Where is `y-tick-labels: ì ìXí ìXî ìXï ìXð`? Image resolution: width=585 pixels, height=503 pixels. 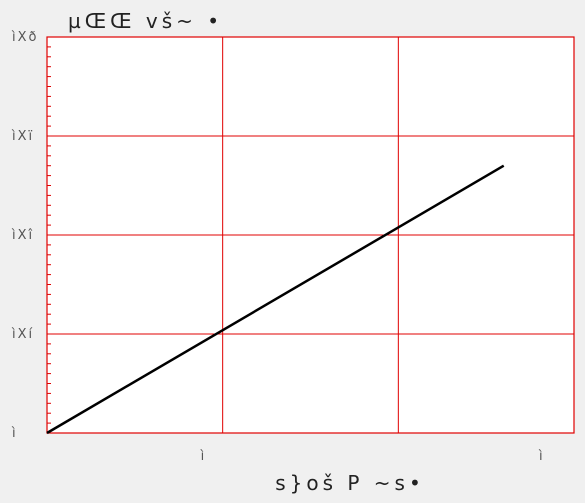 y-tick-labels: ì ìXí ìXî ìXï ìXð is located at coordinates (24, 235).